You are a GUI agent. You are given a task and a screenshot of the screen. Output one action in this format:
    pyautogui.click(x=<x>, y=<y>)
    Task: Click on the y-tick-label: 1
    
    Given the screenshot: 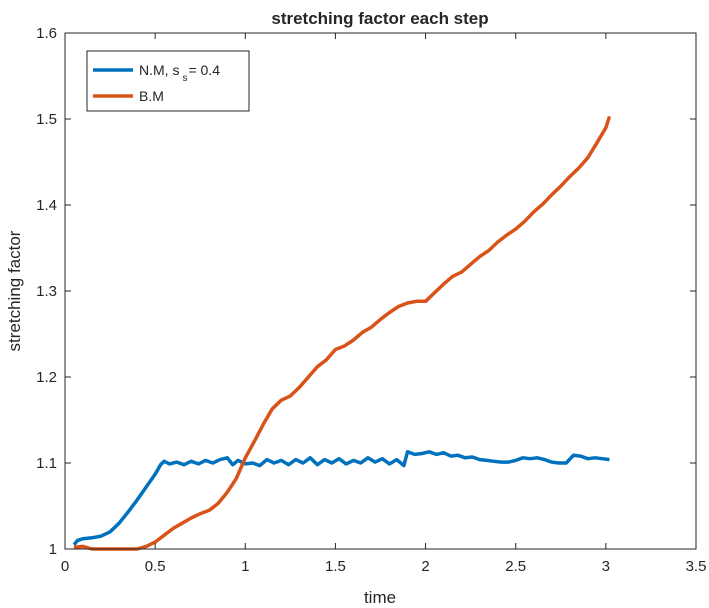 What is the action you would take?
    pyautogui.click(x=53, y=549)
    